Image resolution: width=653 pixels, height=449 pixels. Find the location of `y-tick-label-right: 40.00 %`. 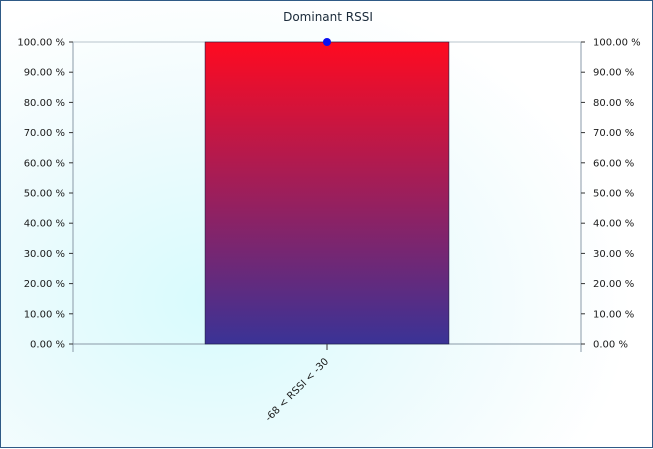

y-tick-label-right: 40.00 % is located at coordinates (613, 224).